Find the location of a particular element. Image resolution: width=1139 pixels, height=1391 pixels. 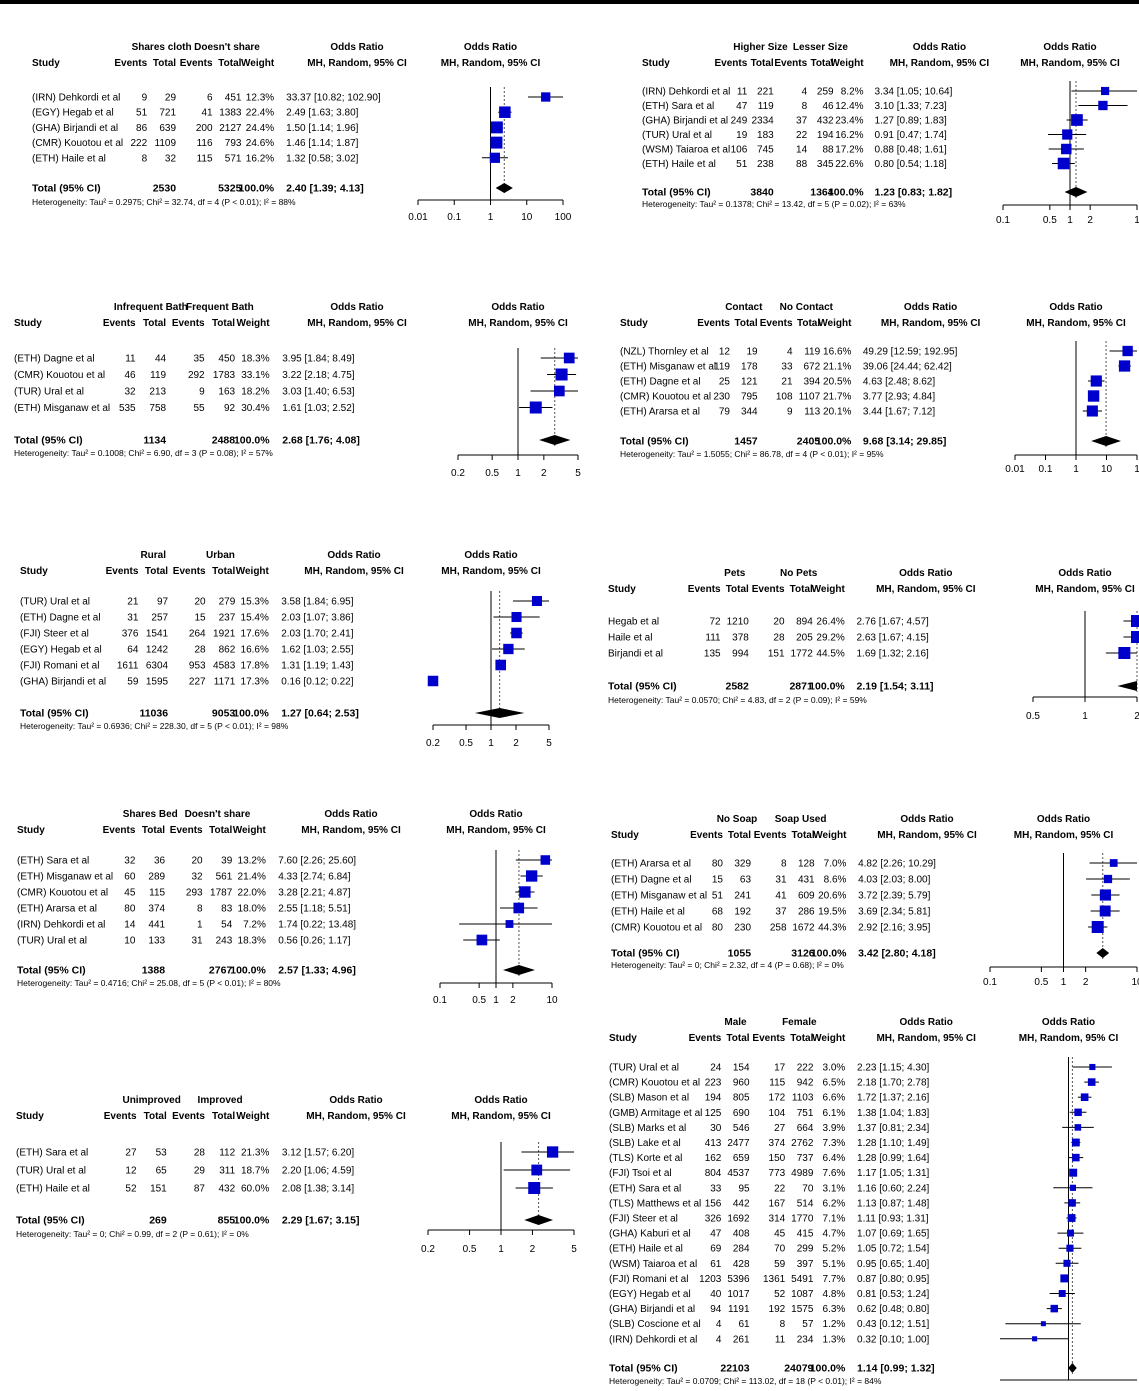

total2-value: 431 is located at coordinates (806, 880).